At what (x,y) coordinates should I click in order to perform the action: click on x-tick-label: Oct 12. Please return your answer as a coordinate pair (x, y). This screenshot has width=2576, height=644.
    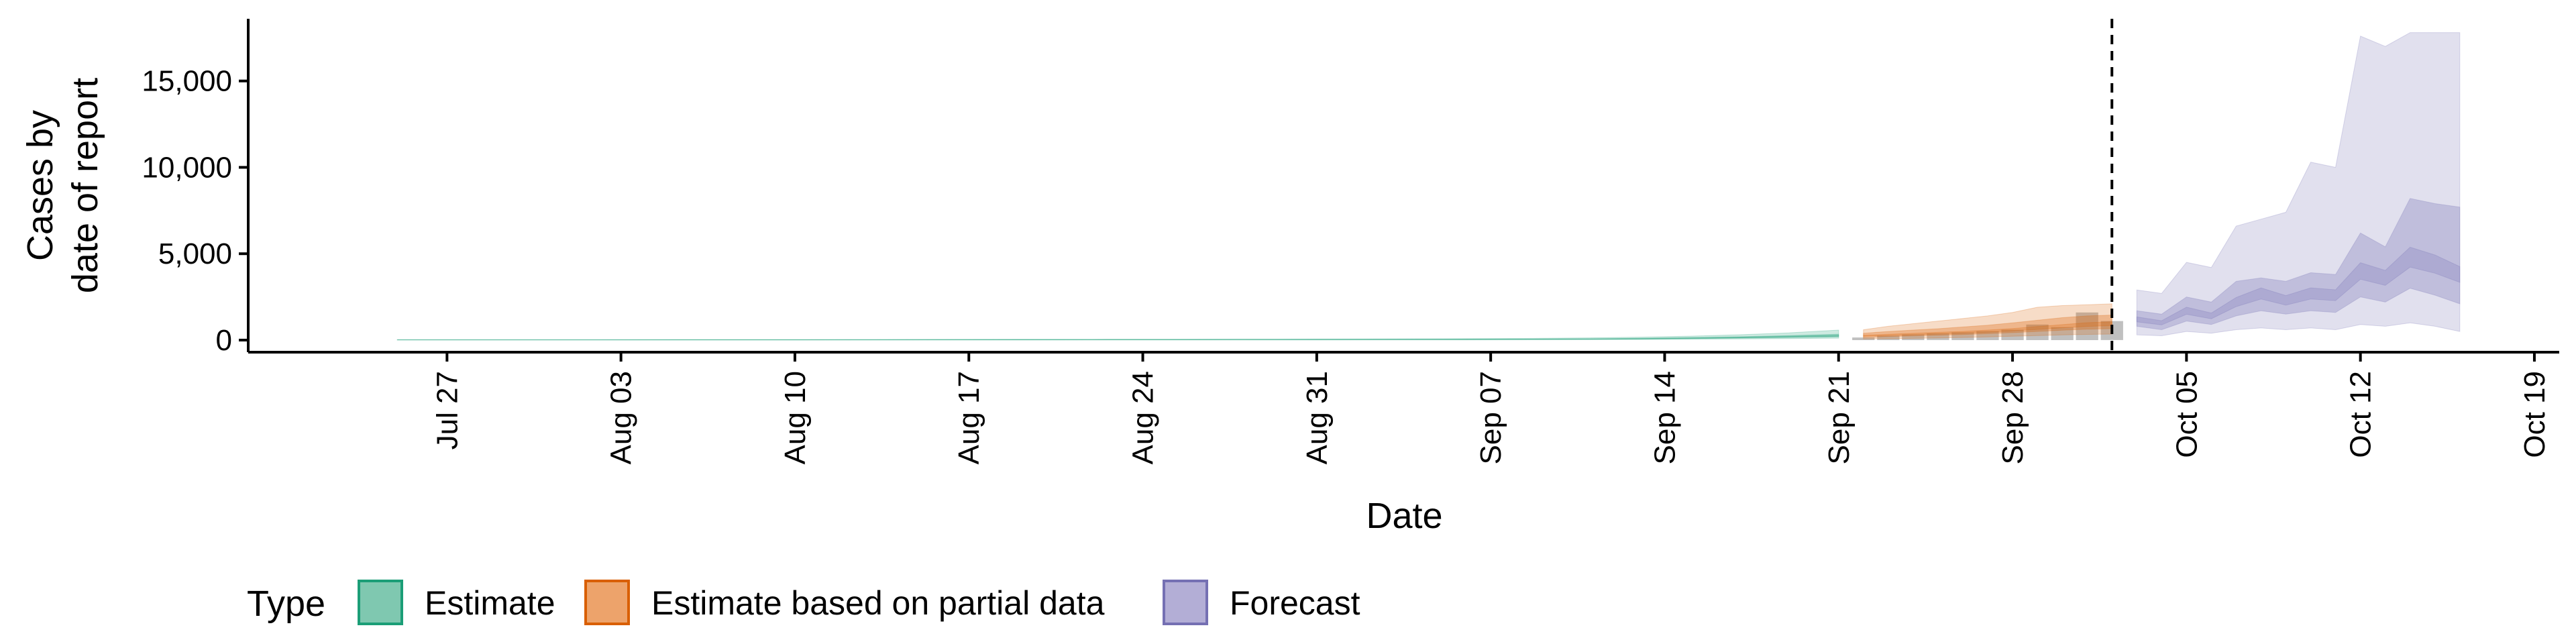
    Looking at the image, I should click on (2361, 414).